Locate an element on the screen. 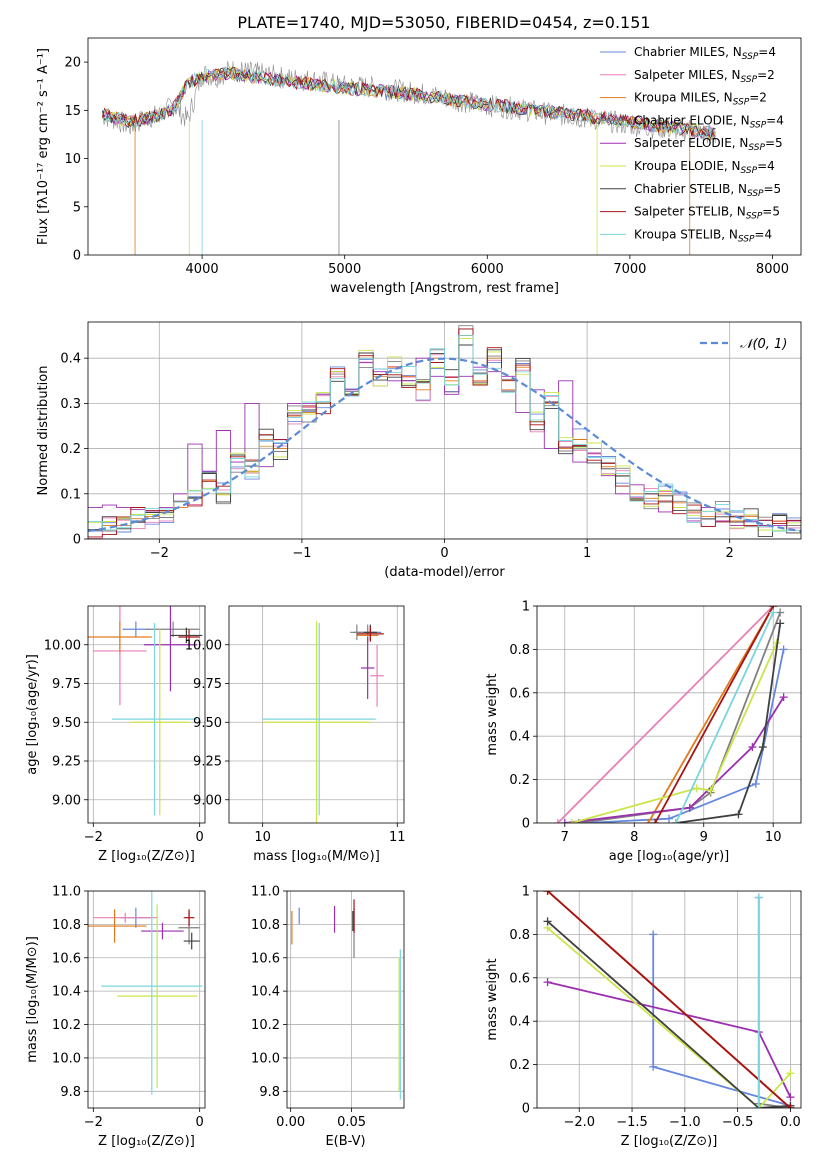 The height and width of the screenshot is (1170, 819). x-tick-label: 1 is located at coordinates (587, 553).